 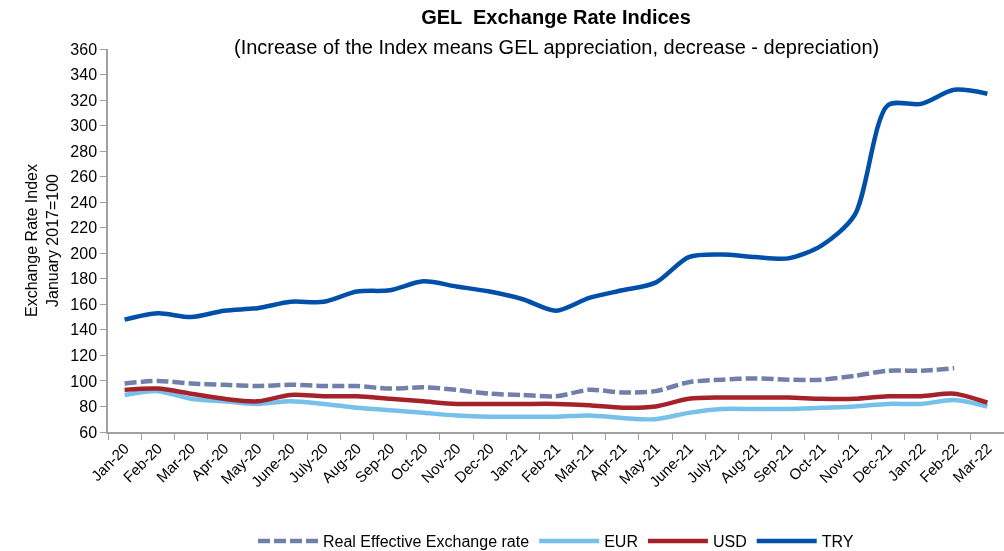 What do you see at coordinates (84, 151) in the screenshot?
I see `y-tick-label: 280` at bounding box center [84, 151].